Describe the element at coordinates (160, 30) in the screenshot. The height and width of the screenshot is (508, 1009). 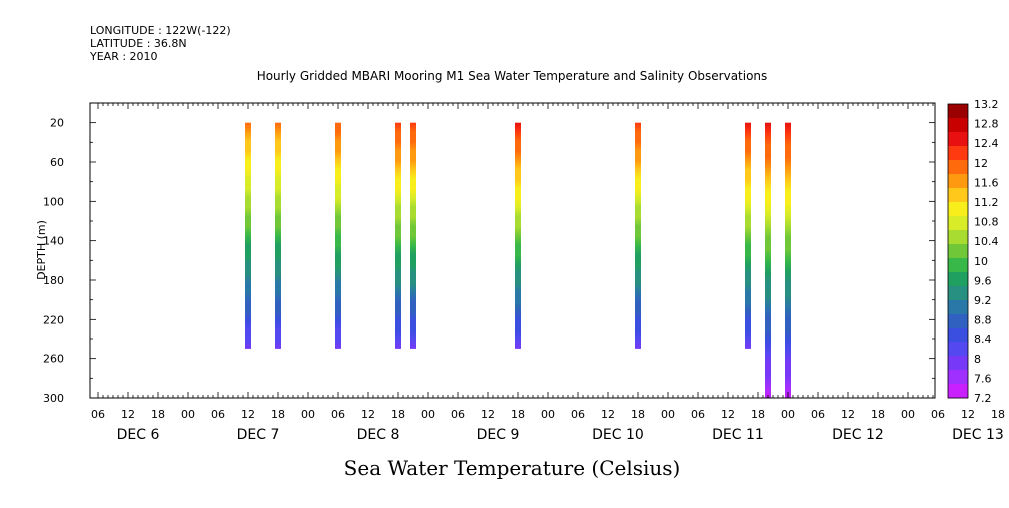
I see `longitude-label: LONGITUDE : 122W(-122)` at that location.